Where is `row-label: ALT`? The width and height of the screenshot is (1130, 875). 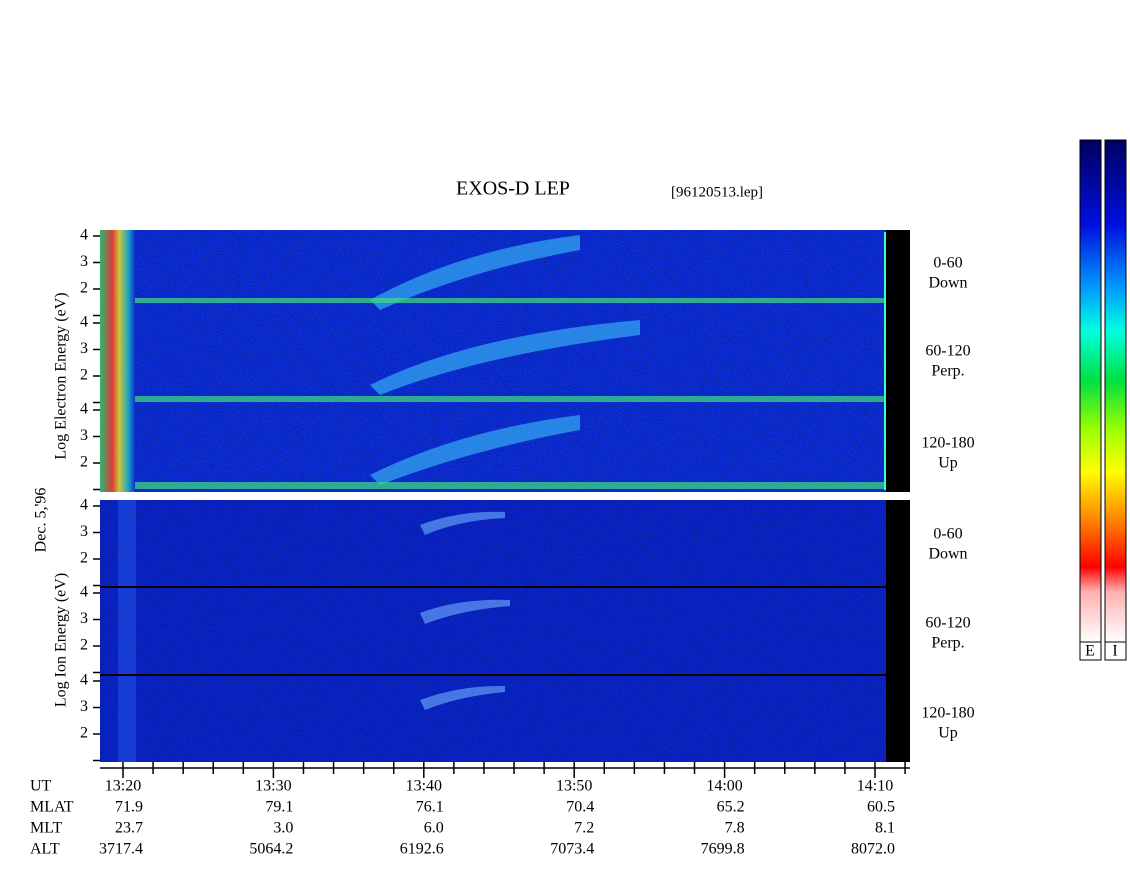 row-label: ALT is located at coordinates (45, 849).